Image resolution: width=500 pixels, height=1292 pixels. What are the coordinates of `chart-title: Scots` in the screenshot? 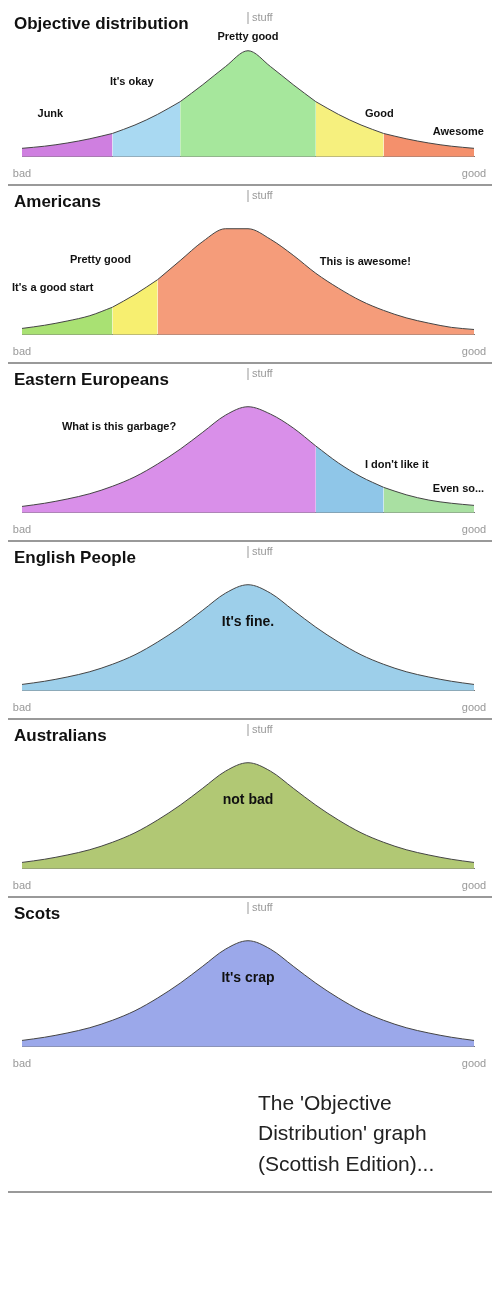 It's located at (37, 914).